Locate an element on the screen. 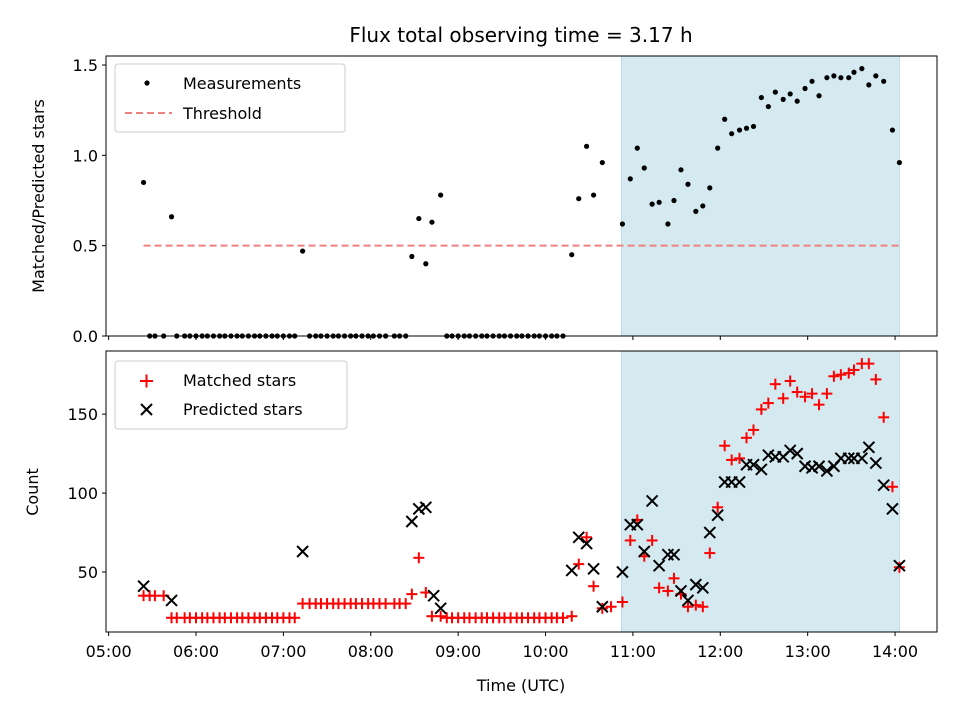  top-y-tick-label: 1.5 is located at coordinates (85, 65).